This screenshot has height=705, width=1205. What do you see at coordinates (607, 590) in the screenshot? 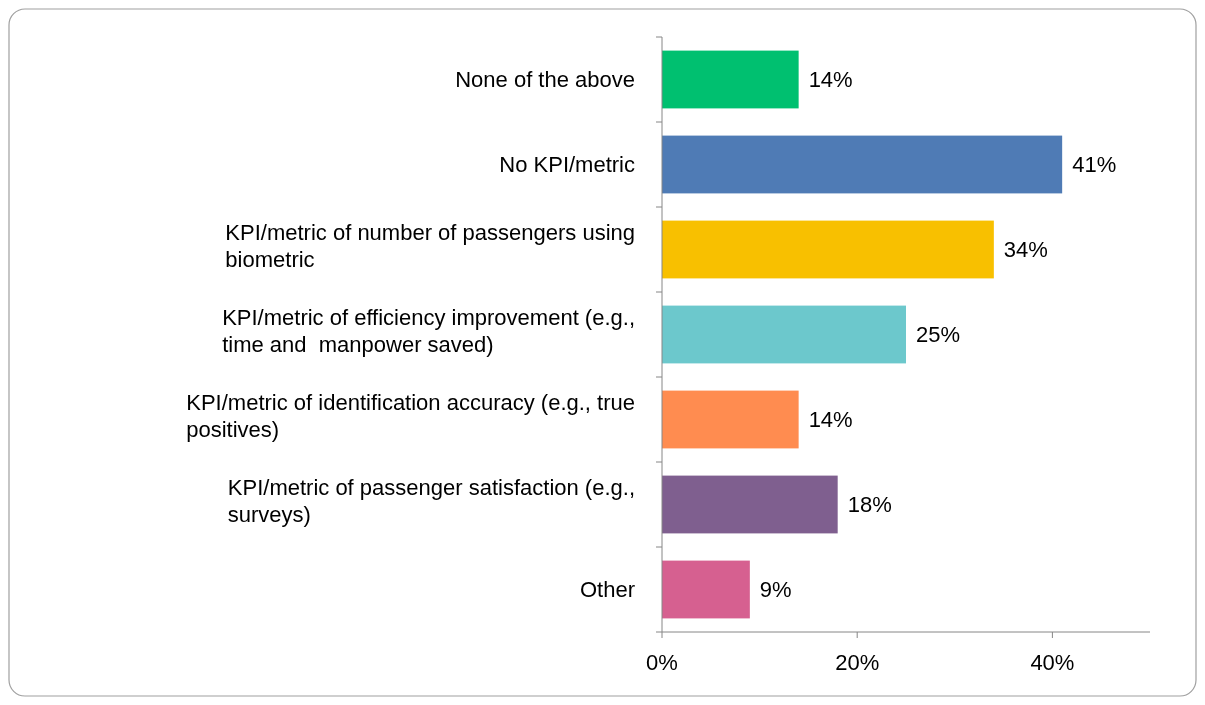
I see `y-tick-label: Other` at bounding box center [607, 590].